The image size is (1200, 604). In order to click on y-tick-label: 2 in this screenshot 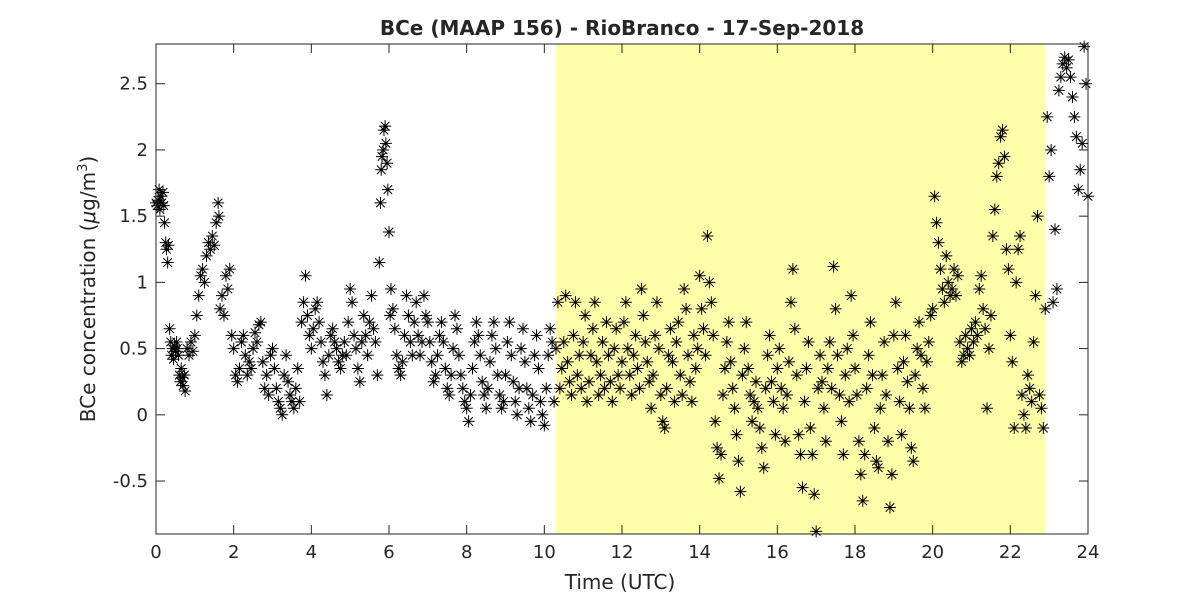, I will do `click(142, 150)`.